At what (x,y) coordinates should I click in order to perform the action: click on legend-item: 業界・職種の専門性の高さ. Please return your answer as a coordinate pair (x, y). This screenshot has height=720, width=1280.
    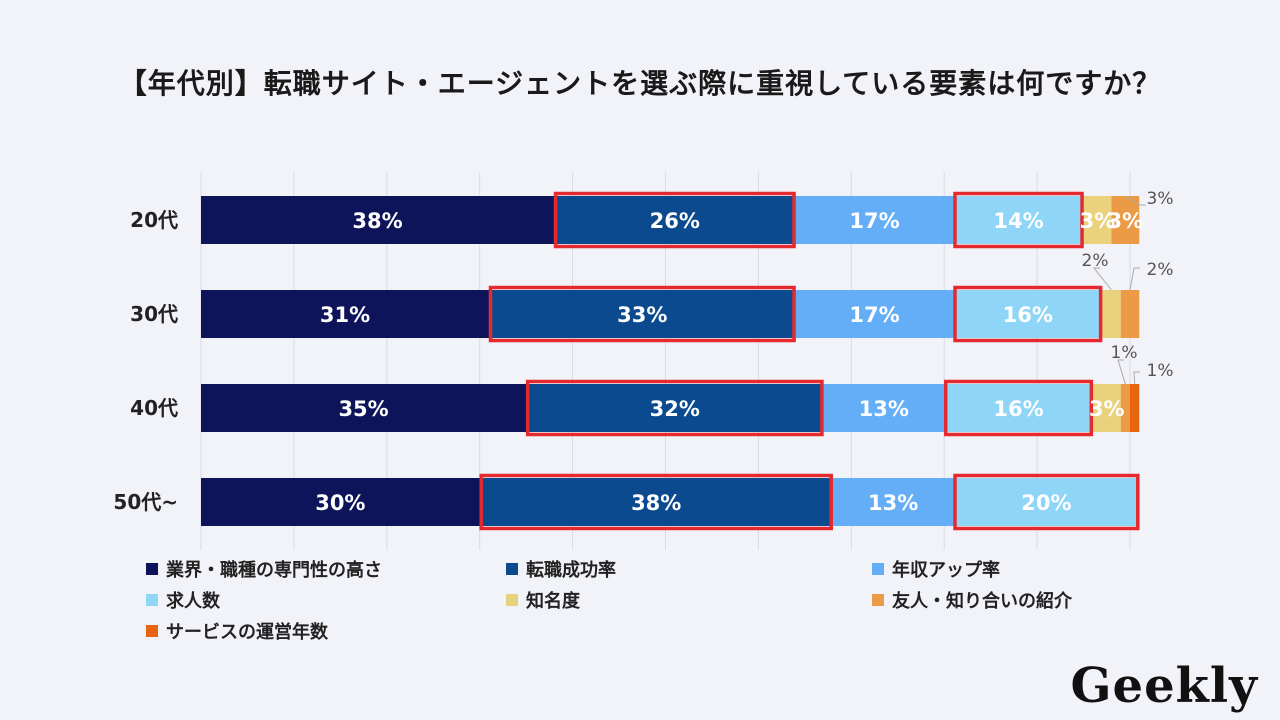
    Looking at the image, I should click on (264, 569).